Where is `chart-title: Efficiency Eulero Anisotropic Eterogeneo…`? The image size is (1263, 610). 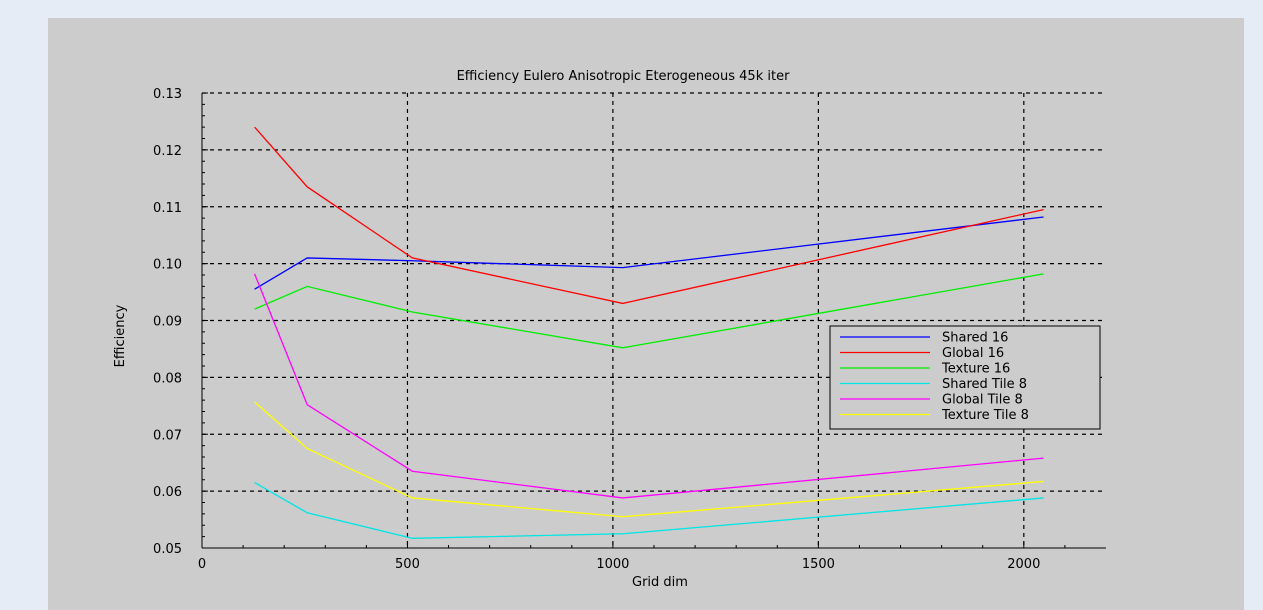
chart-title: Efficiency Eulero Anisotropic Eterogeneo… is located at coordinates (624, 76).